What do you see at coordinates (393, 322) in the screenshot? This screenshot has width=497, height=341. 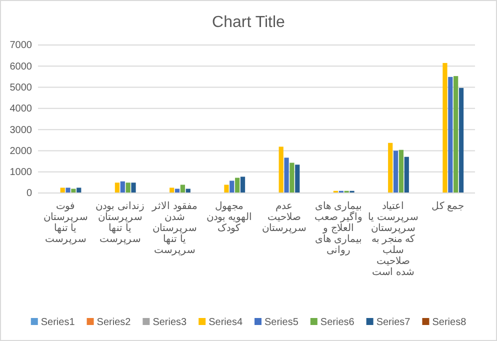 I see `legend-label: Series7` at bounding box center [393, 322].